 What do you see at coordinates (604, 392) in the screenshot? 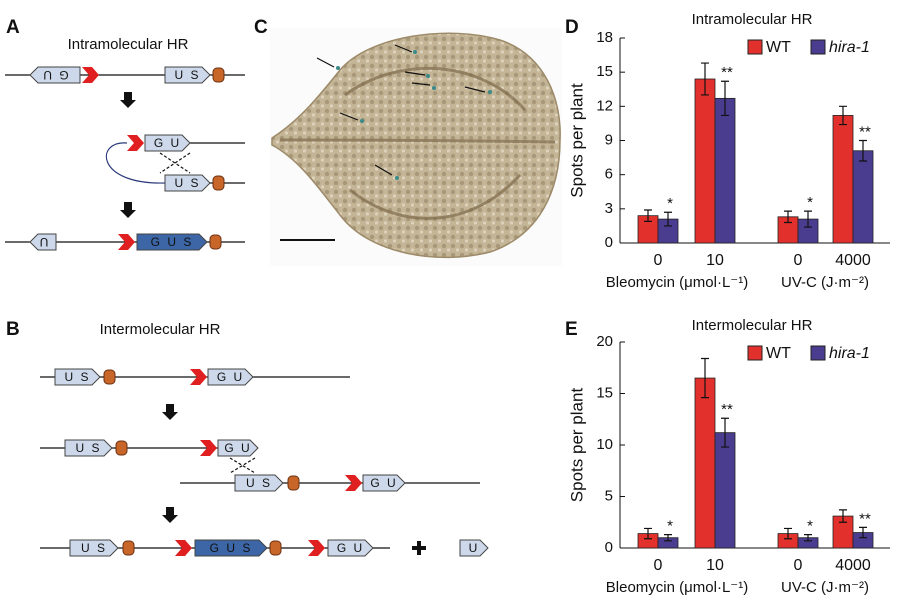
I see `y-tick-label: 15` at bounding box center [604, 392].